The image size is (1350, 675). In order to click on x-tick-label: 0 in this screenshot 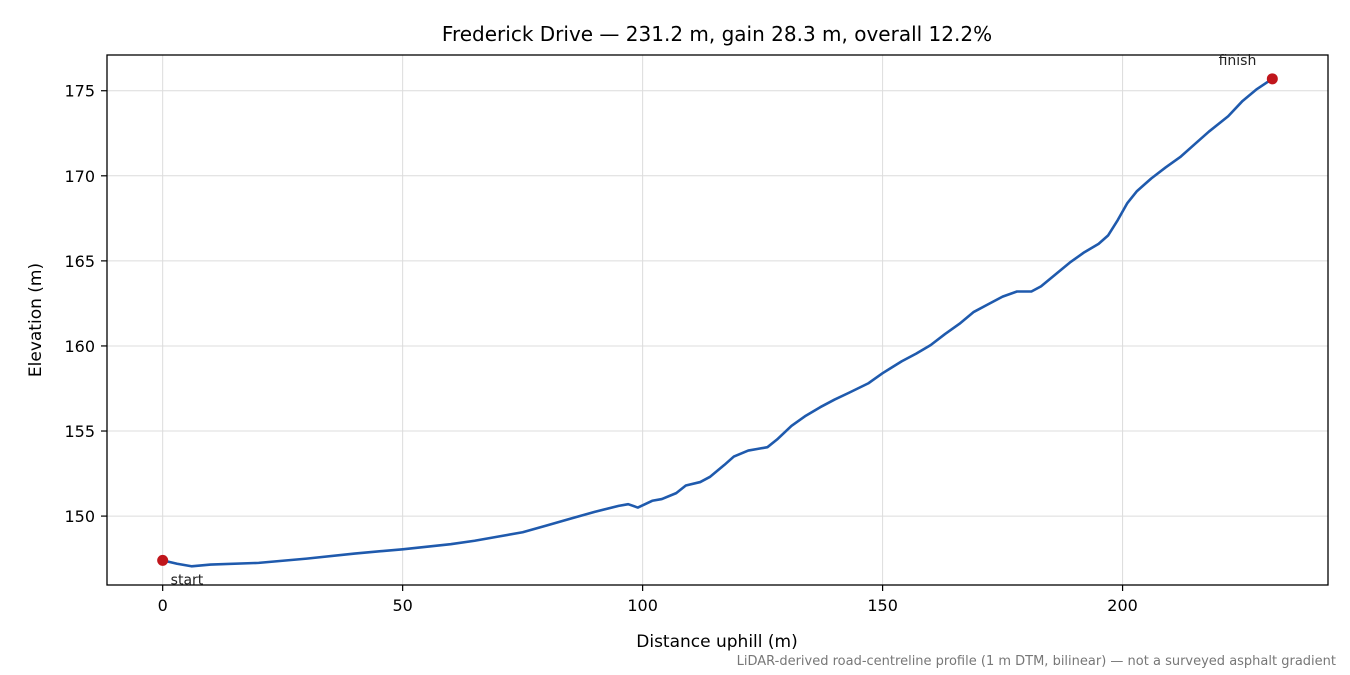, I will do `click(163, 605)`.